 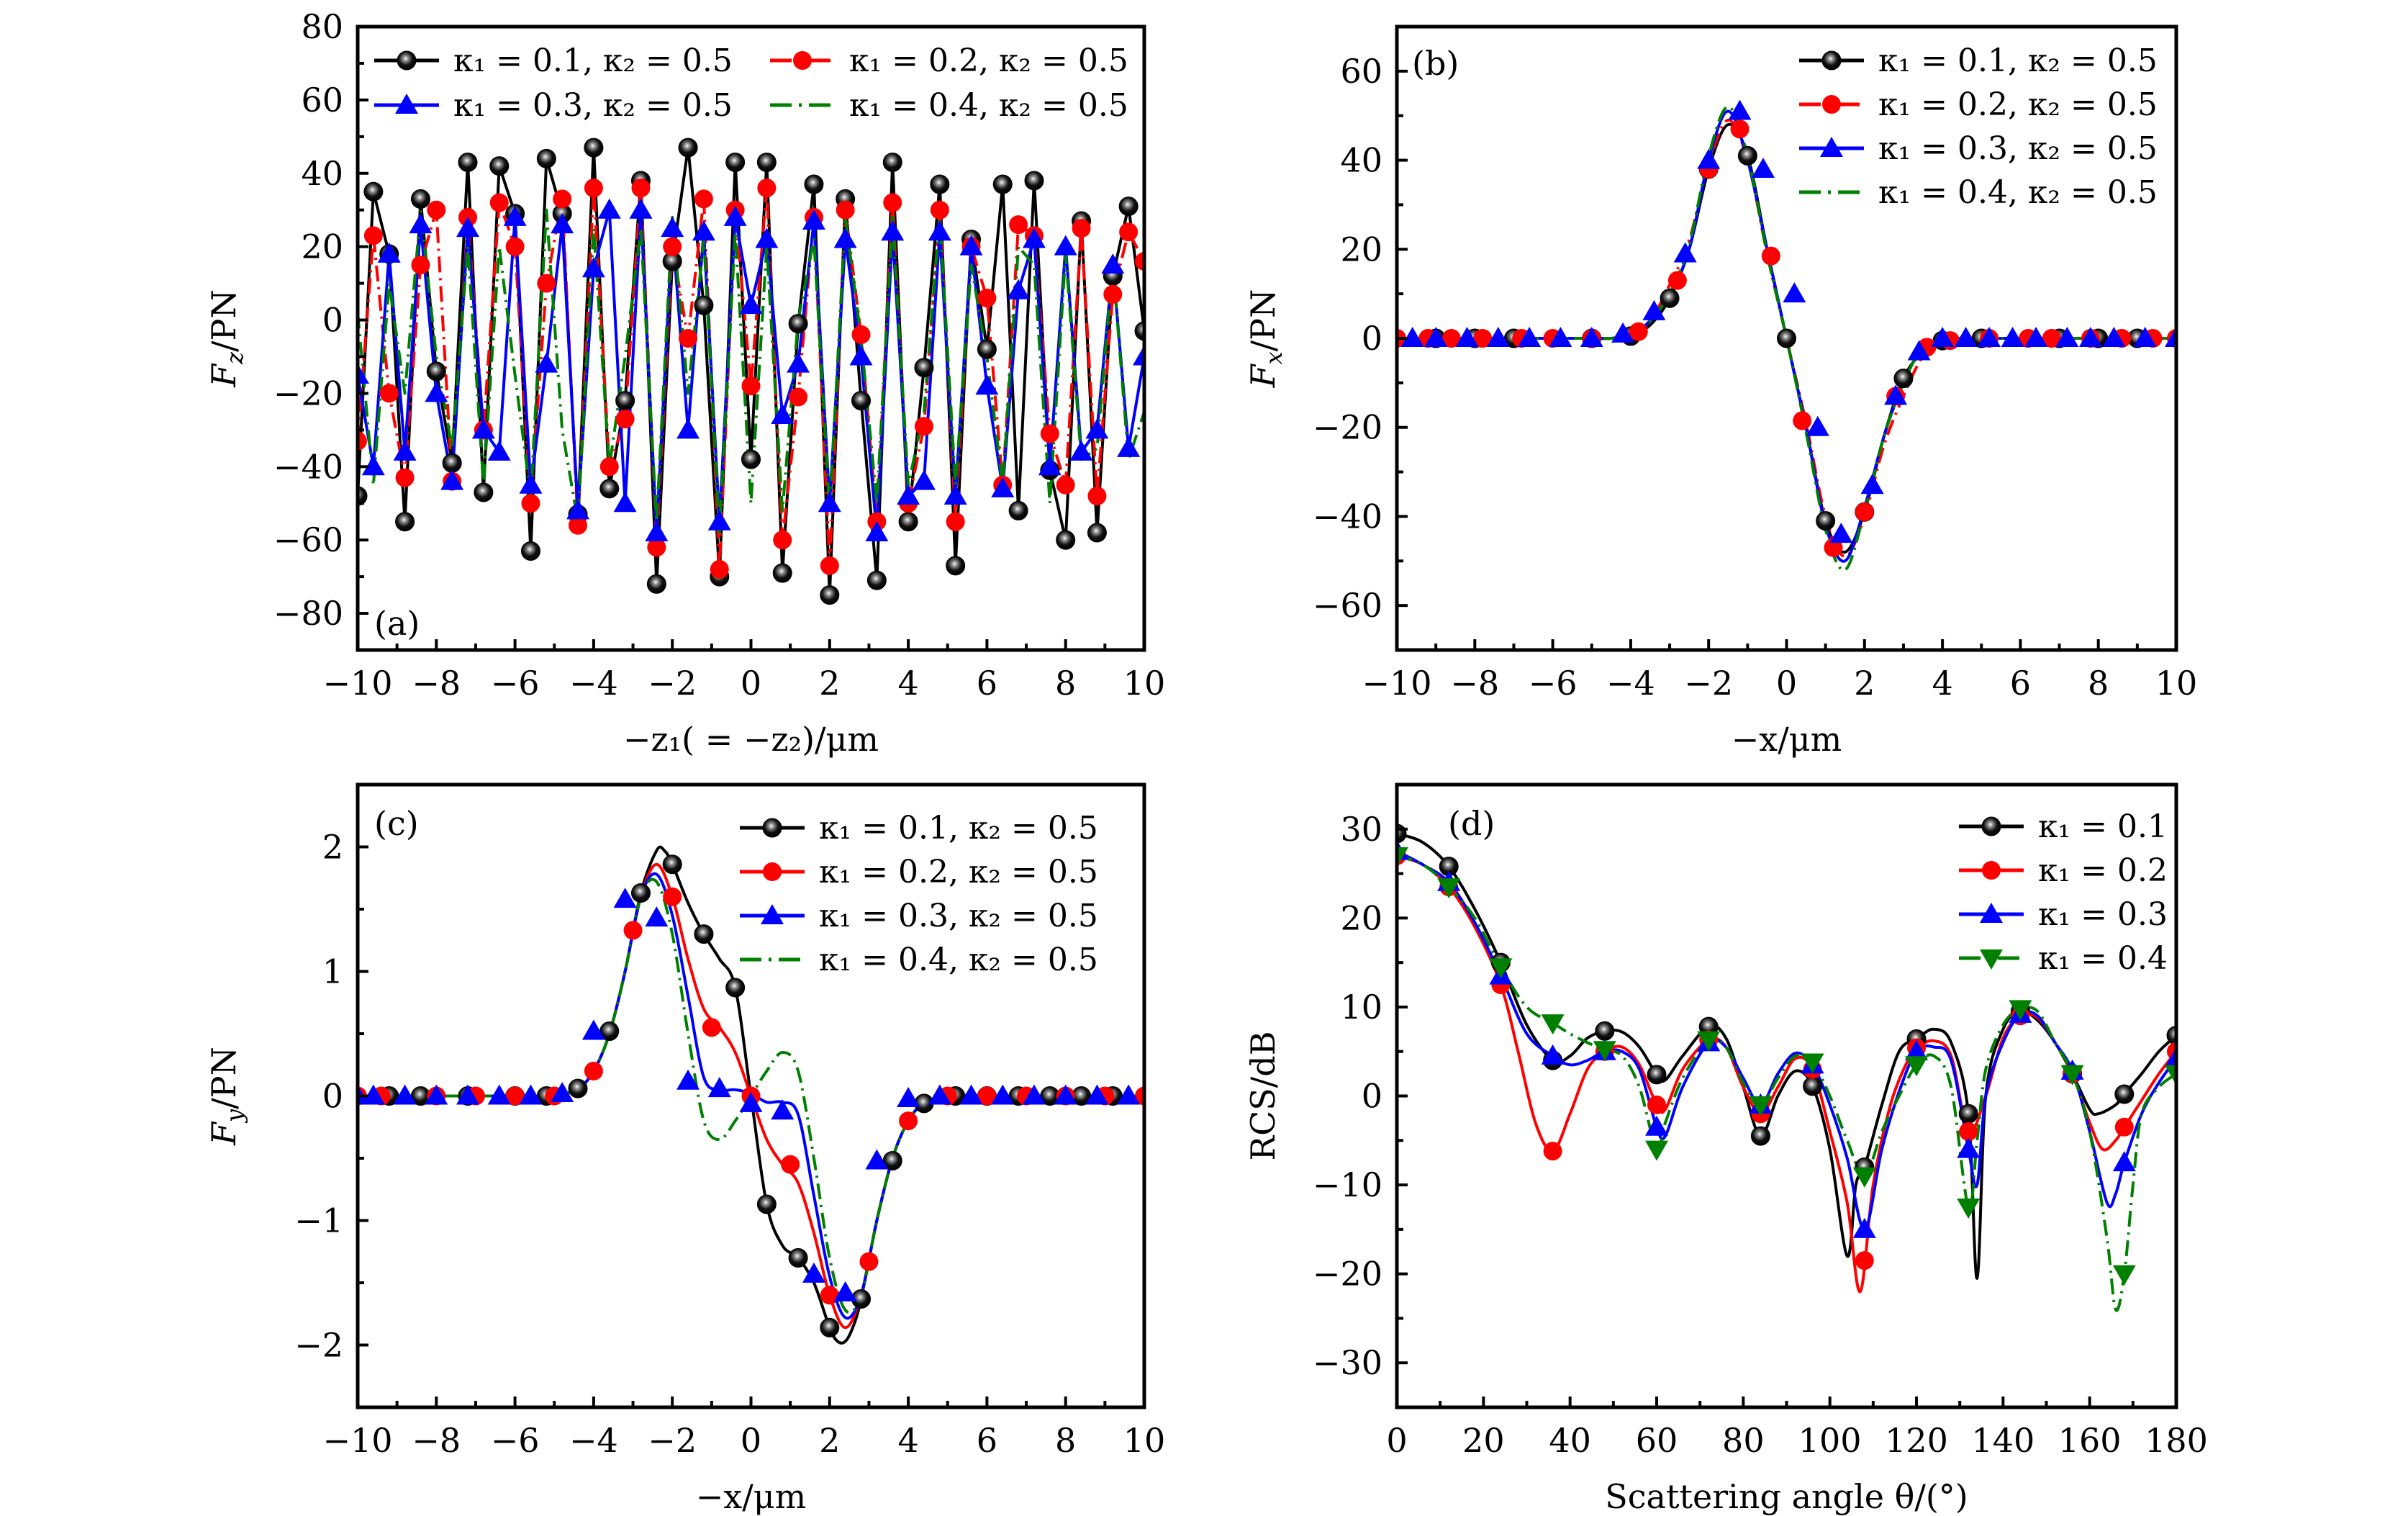 I want to click on legend-label: κ₁ = 0.3, κ₂ = 0.5, so click(x=958, y=916).